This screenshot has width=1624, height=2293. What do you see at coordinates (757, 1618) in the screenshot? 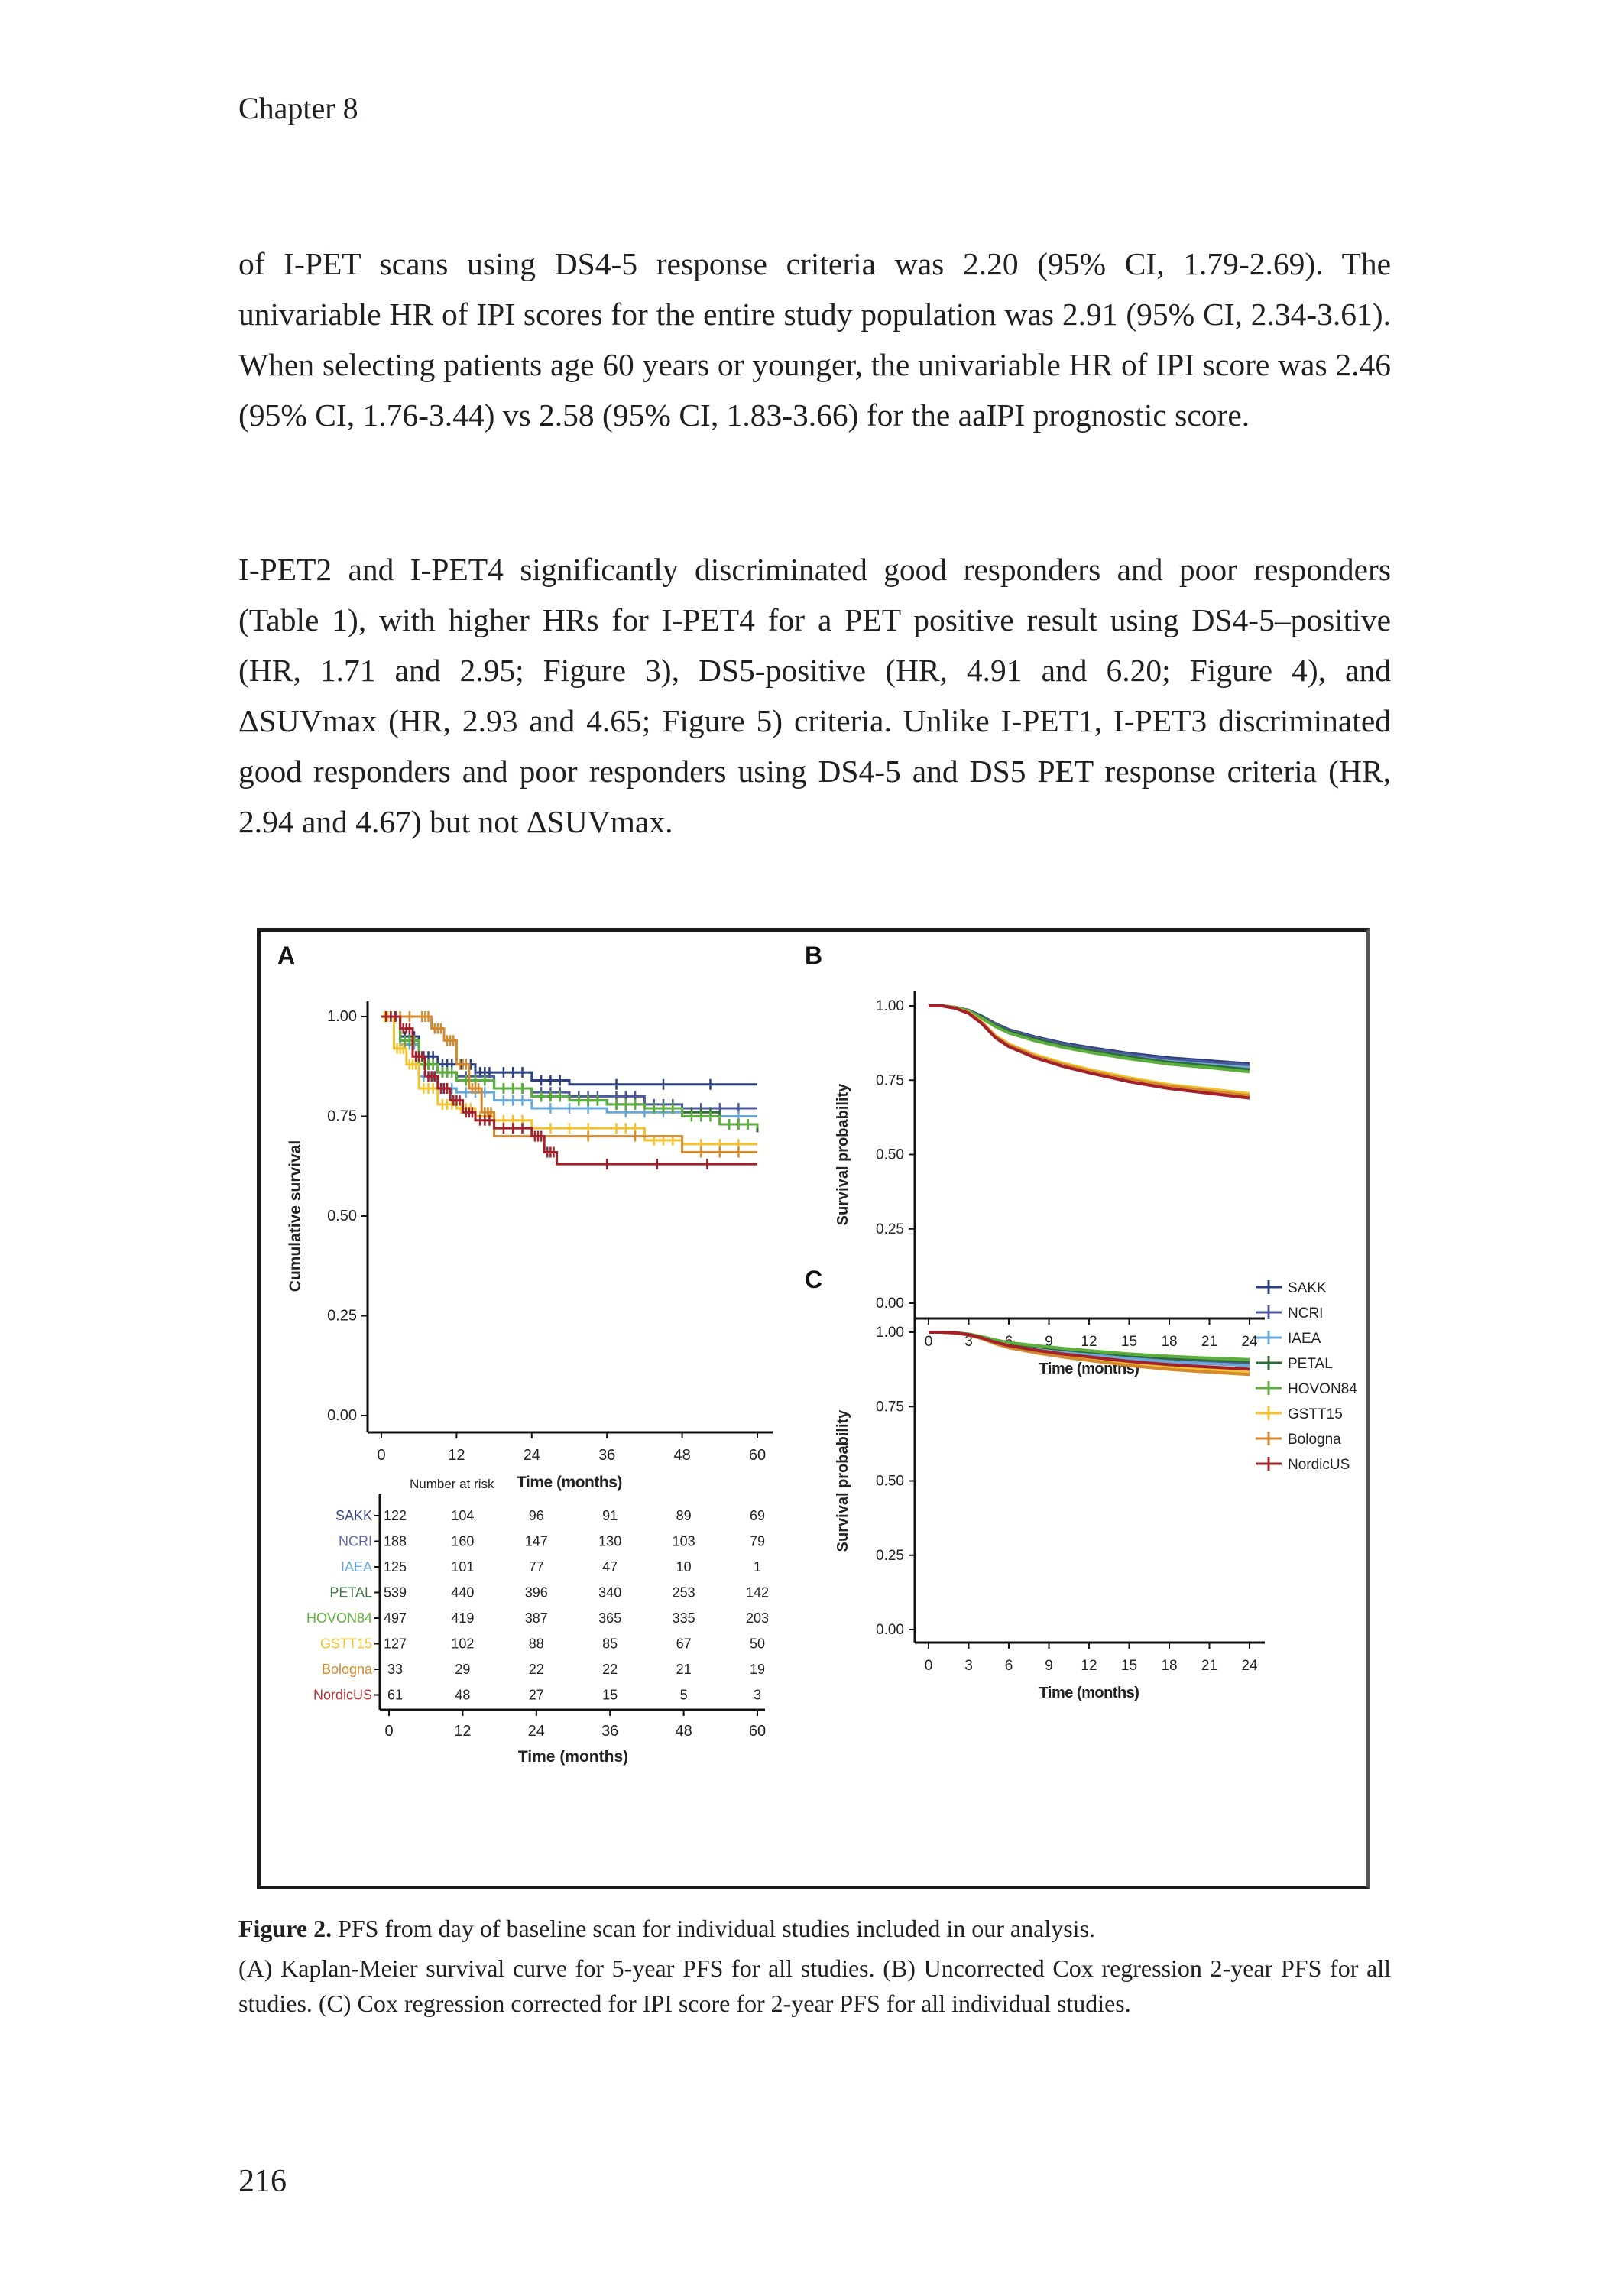
I see `risk-value-hovon84: 203` at bounding box center [757, 1618].